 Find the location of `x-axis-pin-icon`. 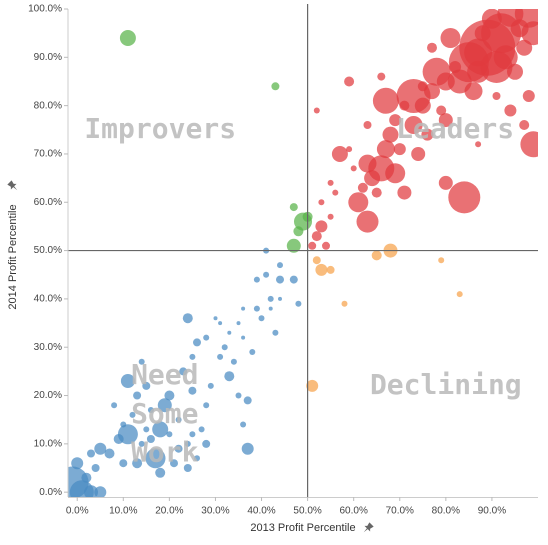

x-axis-pin-icon is located at coordinates (367, 528).